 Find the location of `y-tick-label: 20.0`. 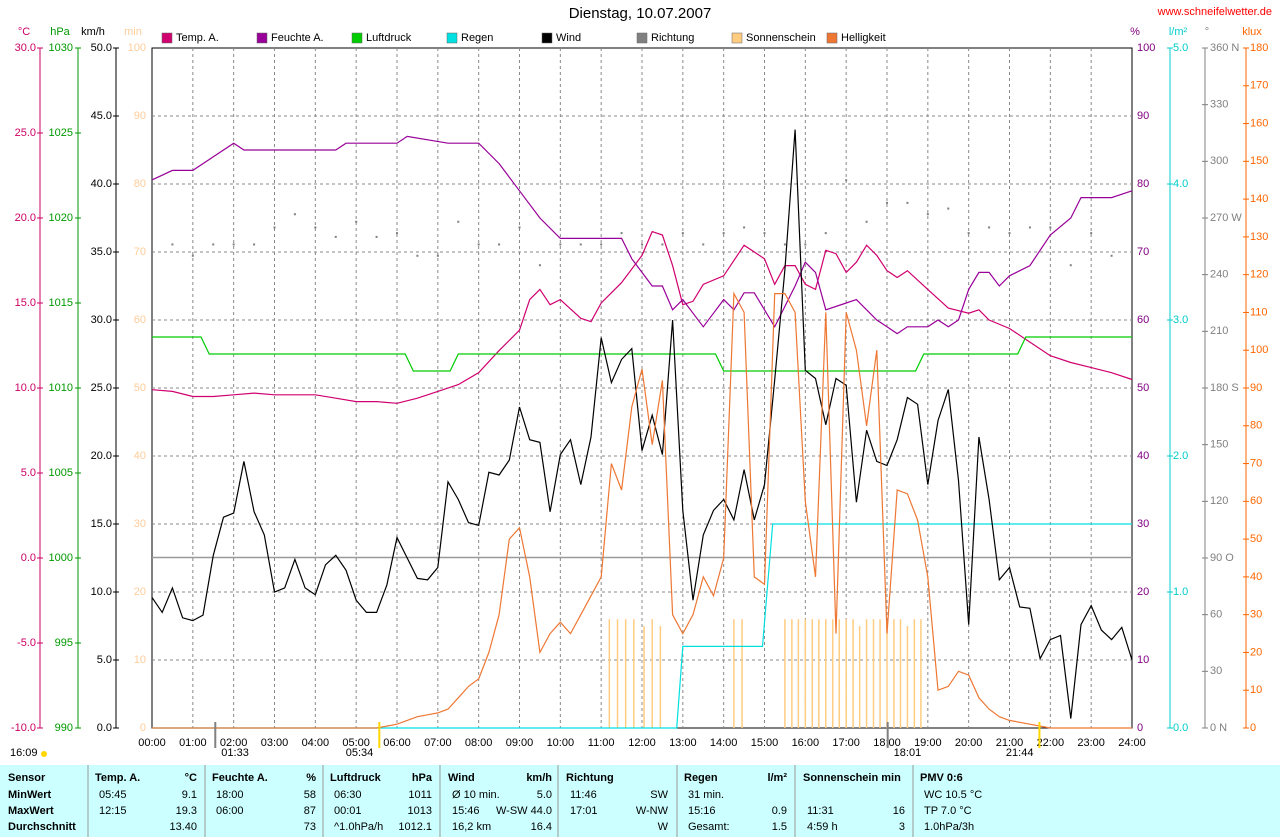

y-tick-label: 20.0 is located at coordinates (101, 456).